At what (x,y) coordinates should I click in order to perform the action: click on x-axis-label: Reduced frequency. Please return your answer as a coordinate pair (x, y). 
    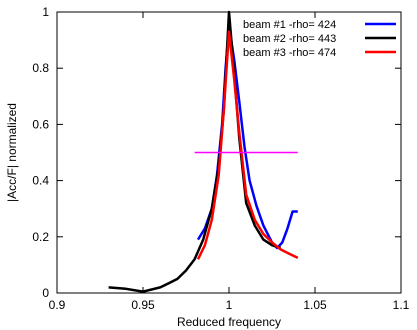
    Looking at the image, I should click on (229, 322).